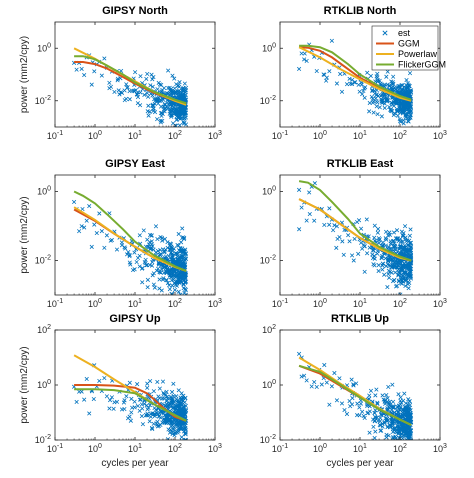 The height and width of the screenshot is (478, 474). I want to click on axes-box, so click(135, 74).